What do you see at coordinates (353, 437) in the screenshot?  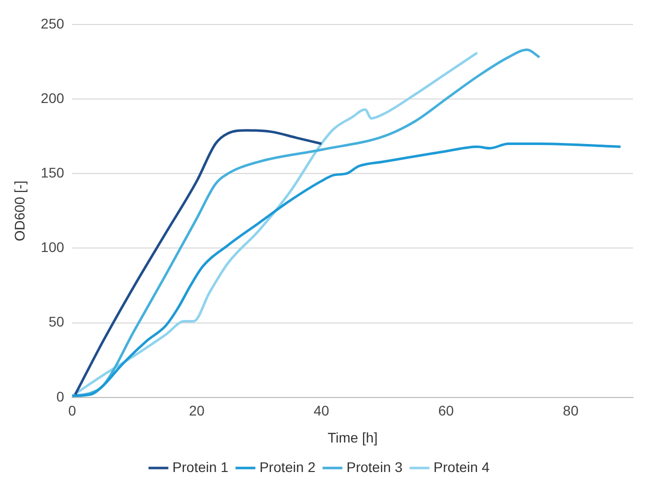 I see `x-axis-title: Time [h]` at bounding box center [353, 437].